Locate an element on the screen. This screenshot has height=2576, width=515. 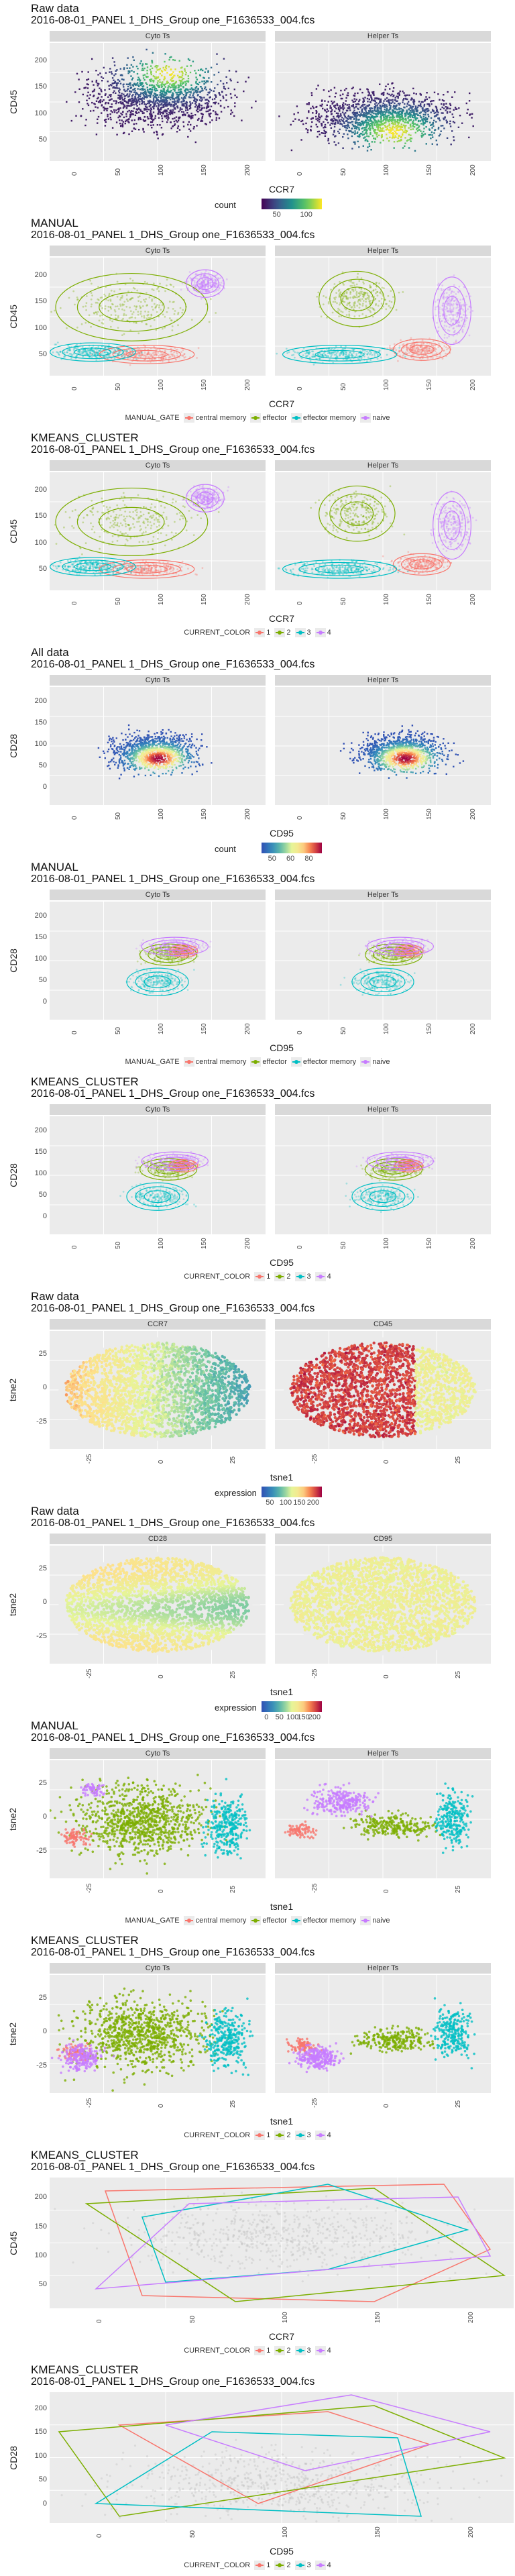
density-contour is located at coordinates (132, 307).